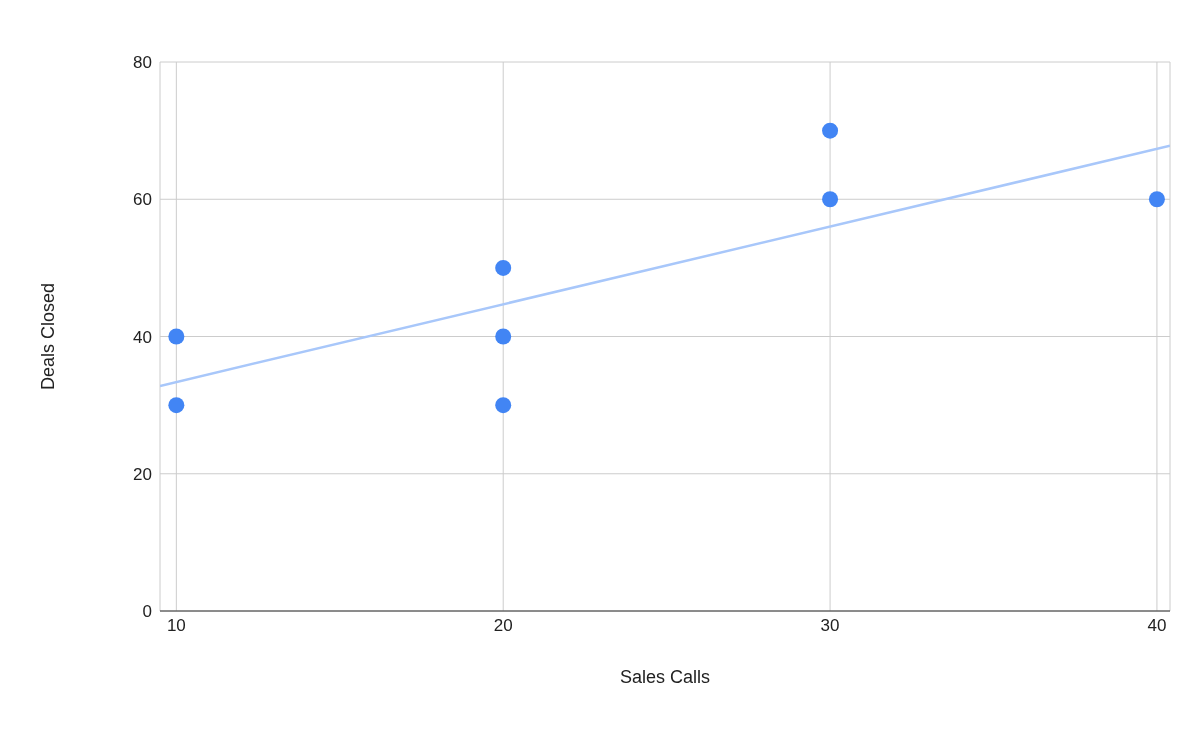  Describe the element at coordinates (142, 337) in the screenshot. I see `y-tick-label: 40` at that location.